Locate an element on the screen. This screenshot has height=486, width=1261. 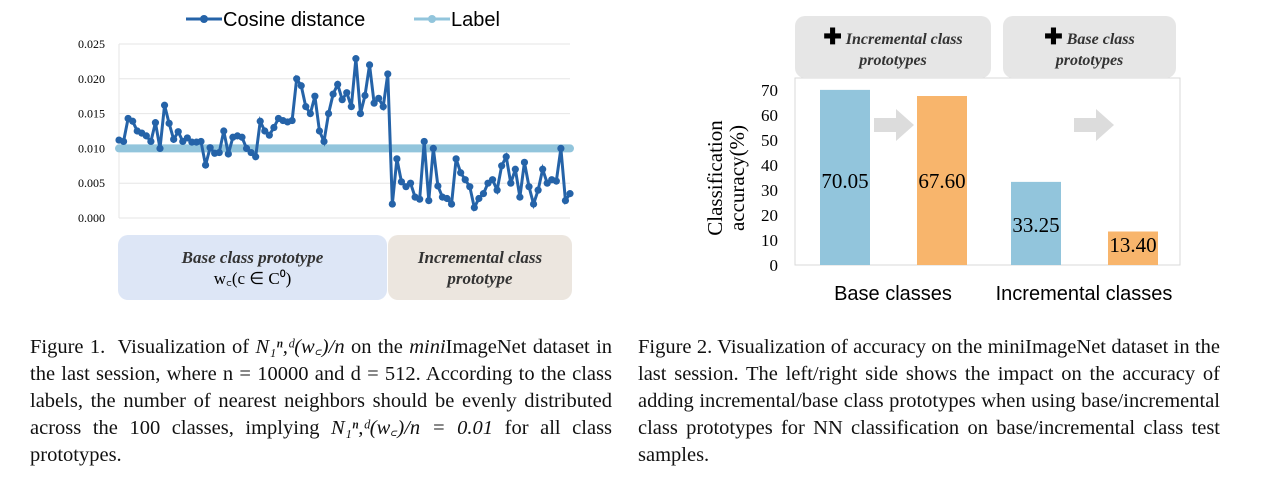
y-tick-label: 0 is located at coordinates (774, 265).